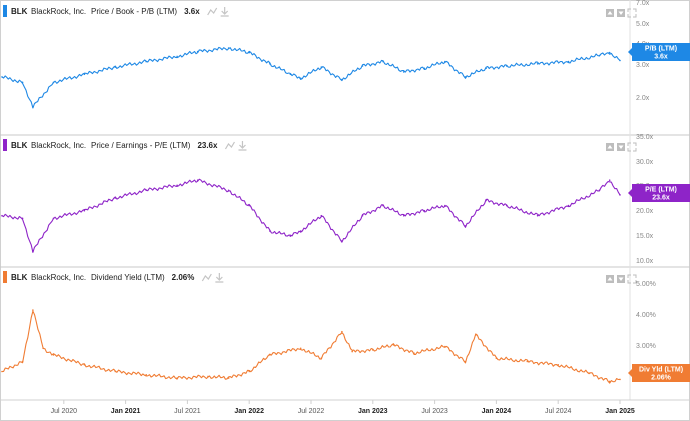 Image resolution: width=690 pixels, height=421 pixels. Describe the element at coordinates (646, 346) in the screenshot. I see `y-tick-label: 3.00%` at that location.